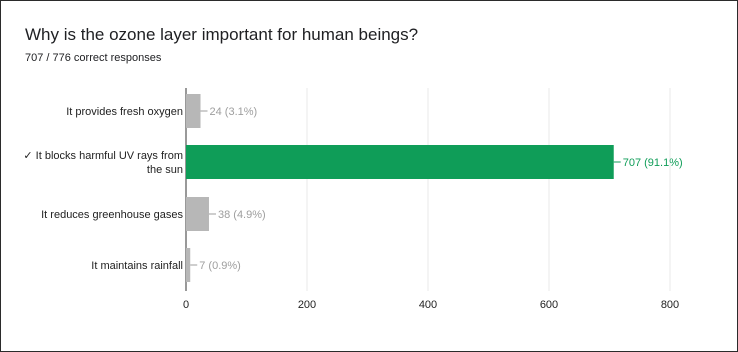 This screenshot has height=352, width=738. I want to click on value-label: 7 (0.9%), so click(220, 266).